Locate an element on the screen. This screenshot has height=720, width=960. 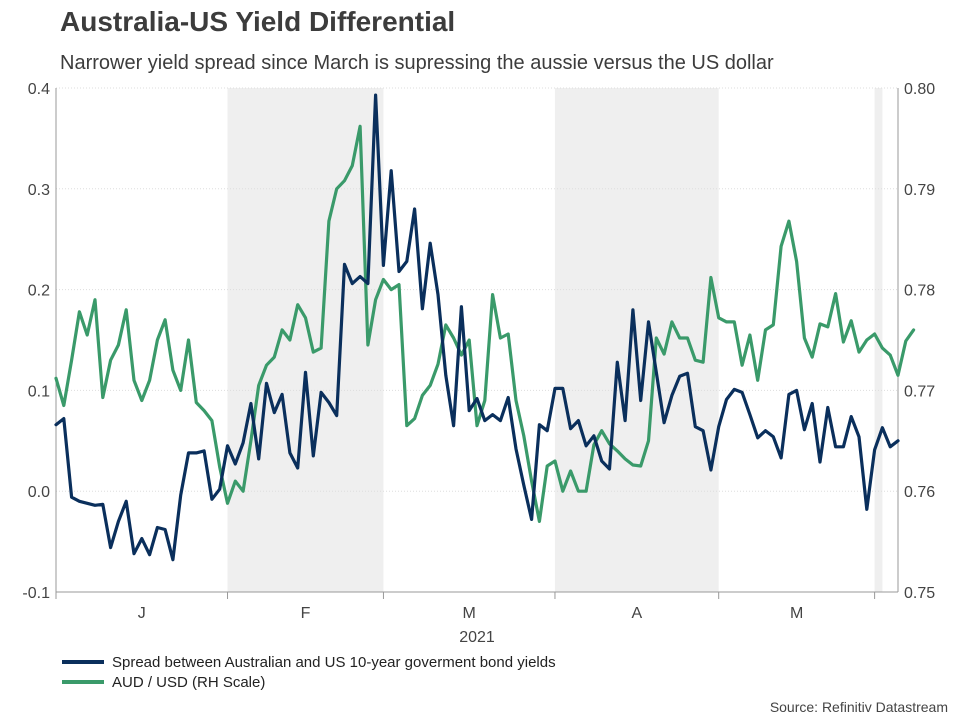
legend-item-audusd: AUD / USD (RH Scale) is located at coordinates (309, 682).